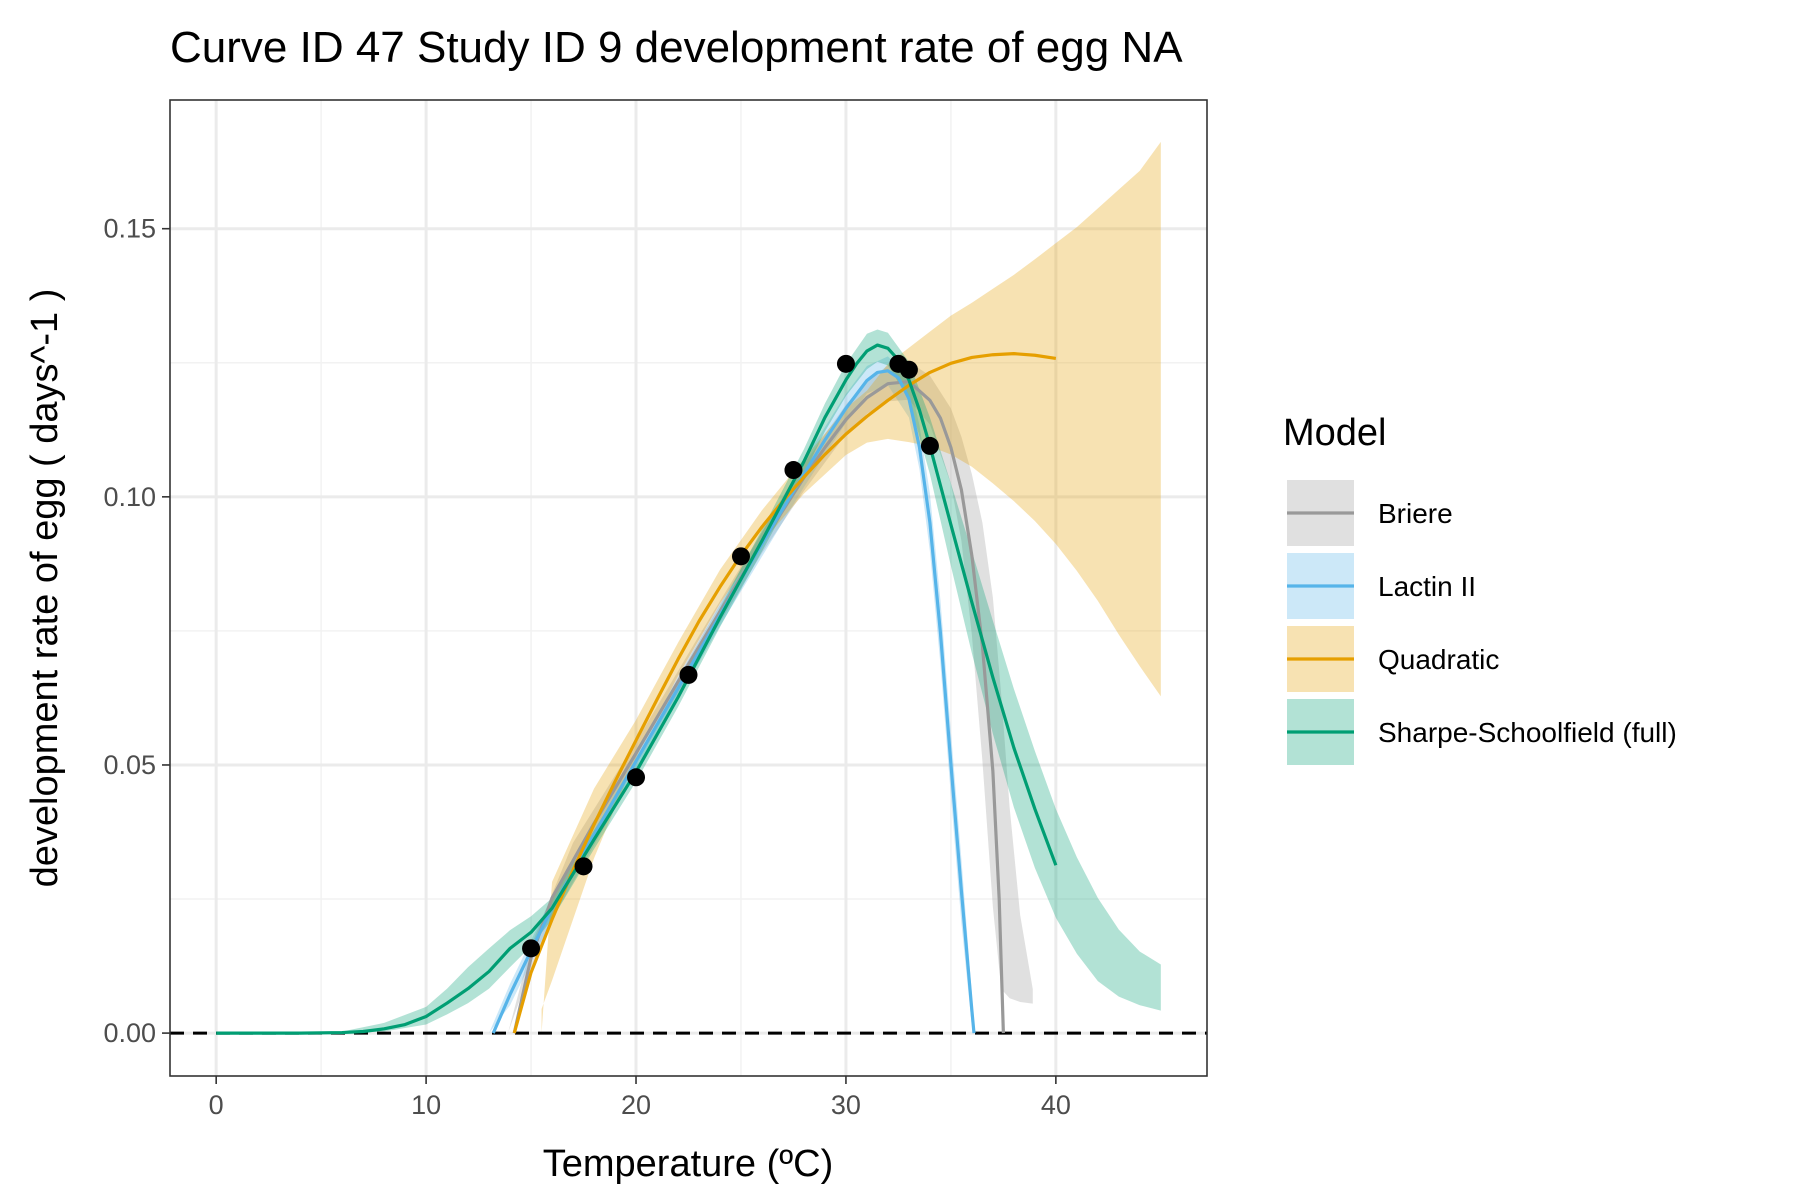 Image resolution: width=1800 pixels, height=1200 pixels. I want to click on legend-item-quadratic: Quadratic, so click(1393, 659).